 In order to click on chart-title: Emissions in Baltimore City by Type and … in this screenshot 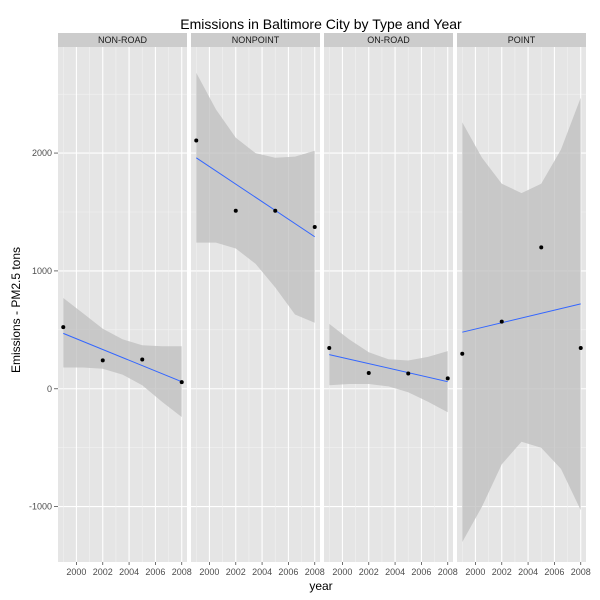, I will do `click(321, 24)`.